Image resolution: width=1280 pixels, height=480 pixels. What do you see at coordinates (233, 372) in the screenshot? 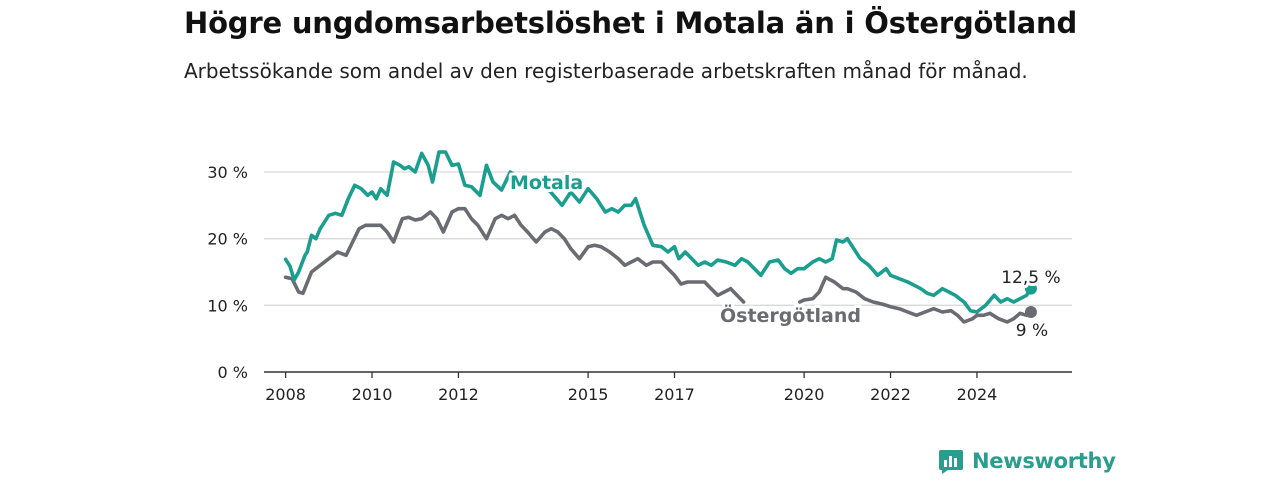
I see `y-tick-label: 0 %` at bounding box center [233, 372].